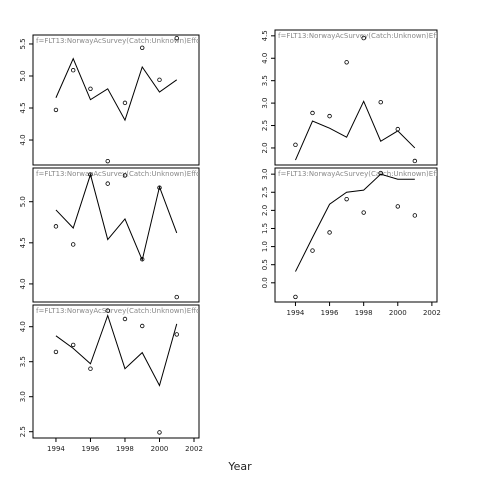 The height and width of the screenshot is (480, 480). I want to click on y-tick-label: 0.0, so click(265, 282).